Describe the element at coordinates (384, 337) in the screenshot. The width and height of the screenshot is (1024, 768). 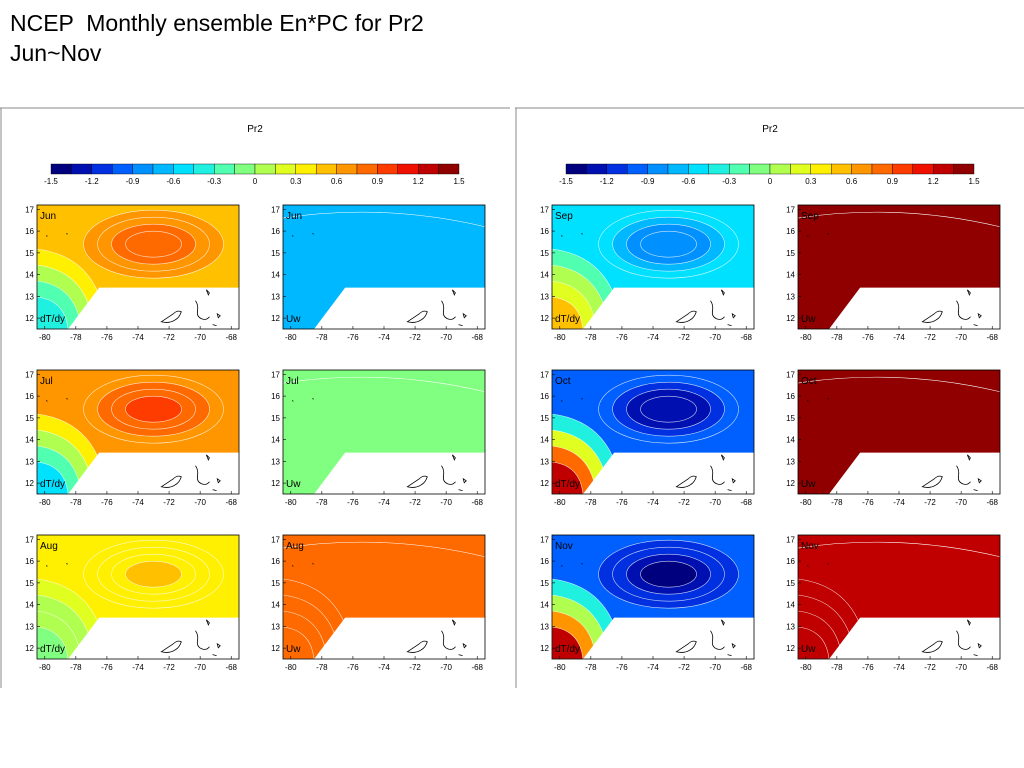
I see `x-tick-label: -74` at that location.